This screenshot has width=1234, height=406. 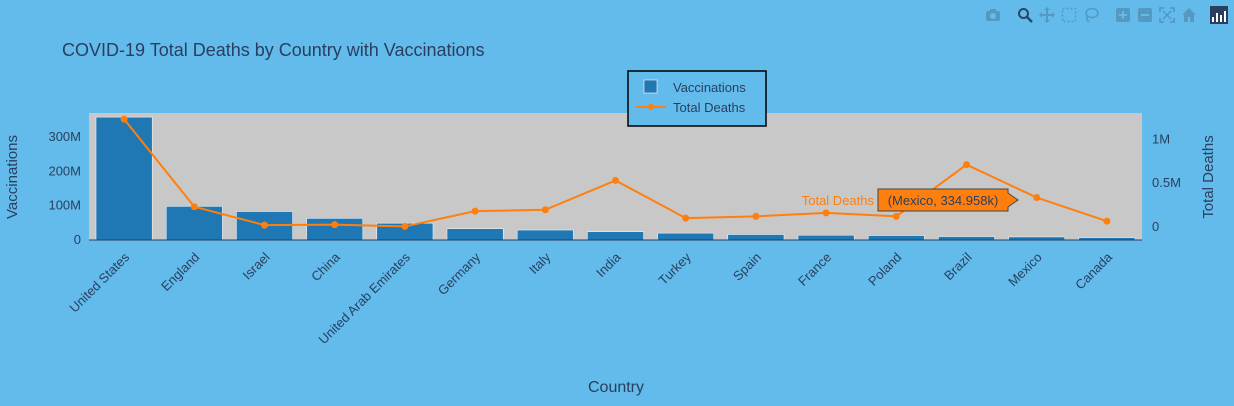 I want to click on x-tick-label: United States, so click(x=99, y=282).